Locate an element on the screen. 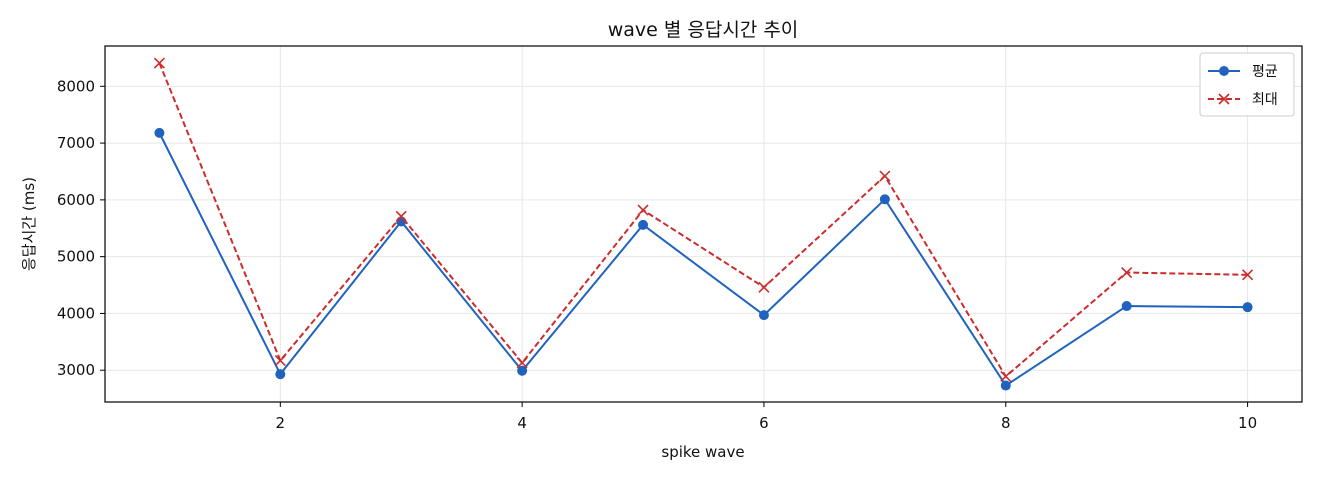 The width and height of the screenshot is (1320, 480). y-tick-label: 3000 is located at coordinates (76, 370).